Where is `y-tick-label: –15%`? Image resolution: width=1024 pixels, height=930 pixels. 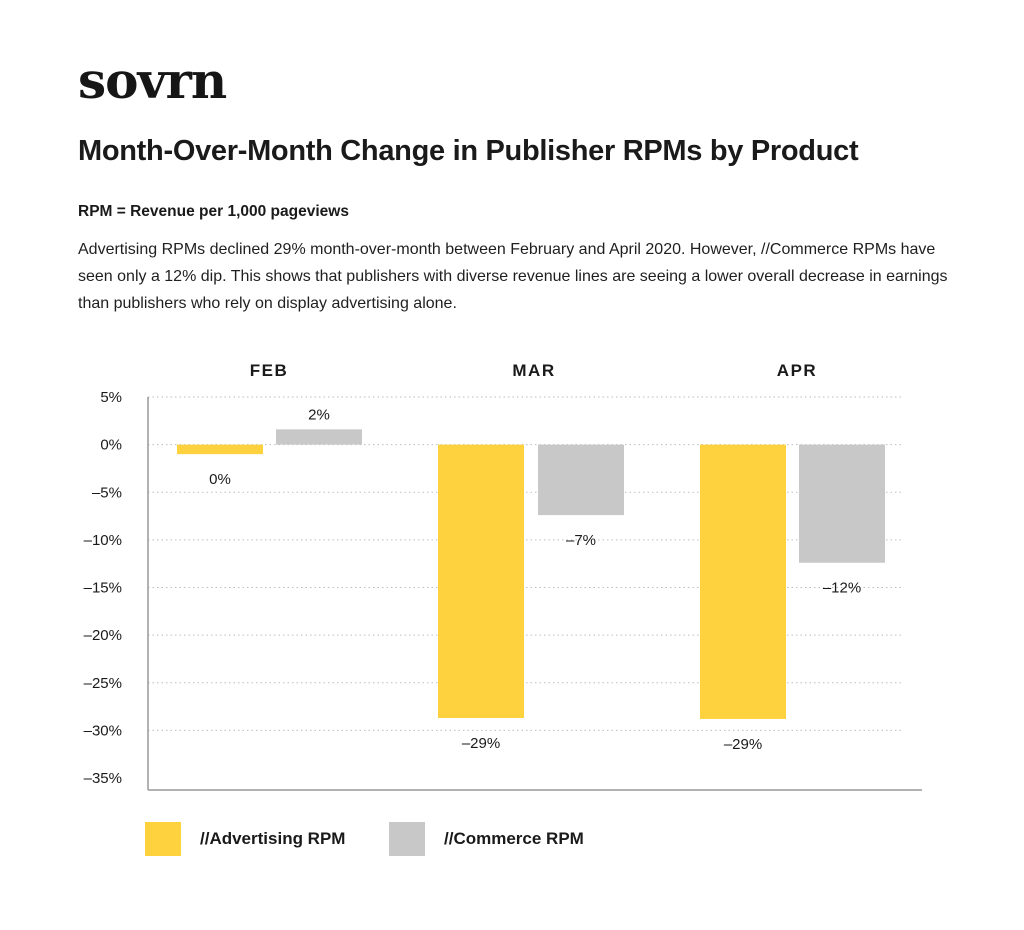
y-tick-label: –15% is located at coordinates (103, 588).